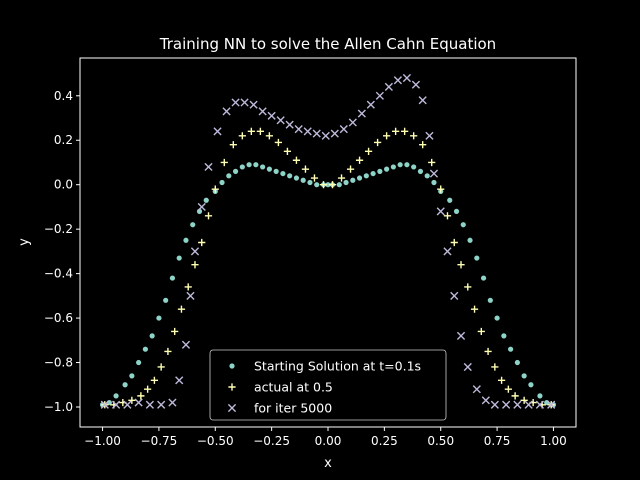 The height and width of the screenshot is (480, 640). Describe the element at coordinates (325, 437) in the screenshot. I see `x-axis-ticks: −1.00 −0.75 −0.50 −0.25 0.00 0.25 0.50 0.75 1.00` at that location.